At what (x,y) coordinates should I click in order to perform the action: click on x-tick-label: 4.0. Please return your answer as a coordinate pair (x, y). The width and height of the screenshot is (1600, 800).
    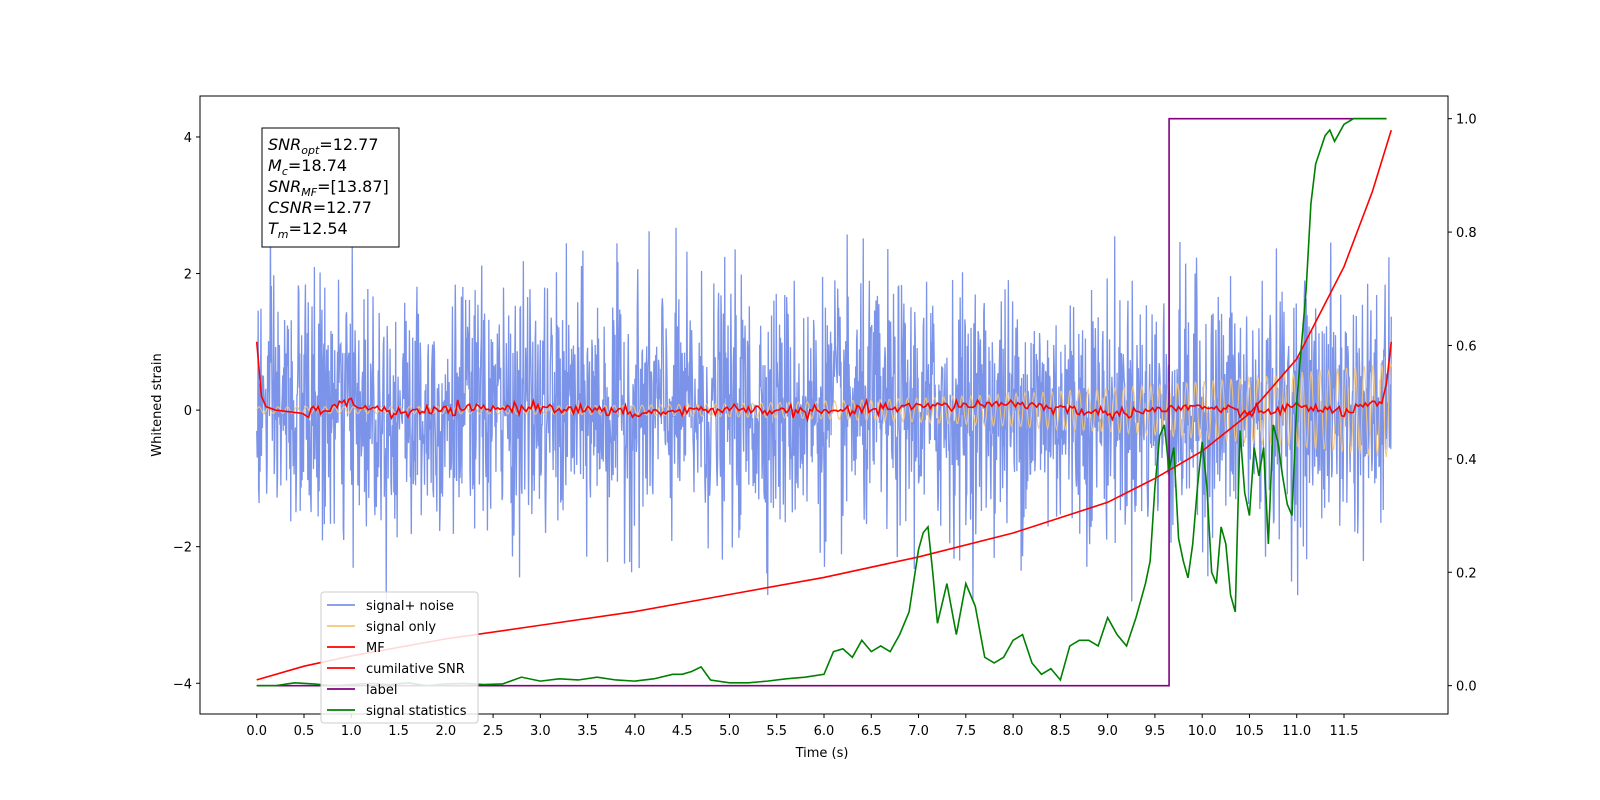
    Looking at the image, I should click on (635, 731).